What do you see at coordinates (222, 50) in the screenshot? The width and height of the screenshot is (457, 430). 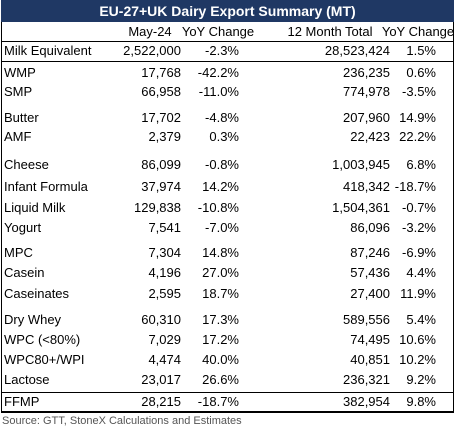 I see `cell-value: -2.3%` at bounding box center [222, 50].